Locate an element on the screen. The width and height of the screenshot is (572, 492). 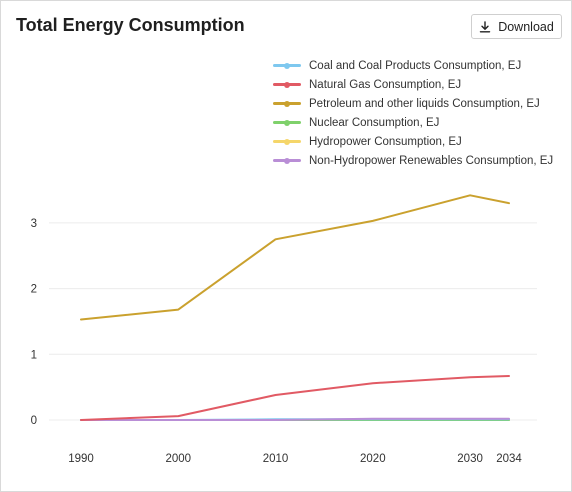
page-title: Total Energy Consumption is located at coordinates (130, 25).